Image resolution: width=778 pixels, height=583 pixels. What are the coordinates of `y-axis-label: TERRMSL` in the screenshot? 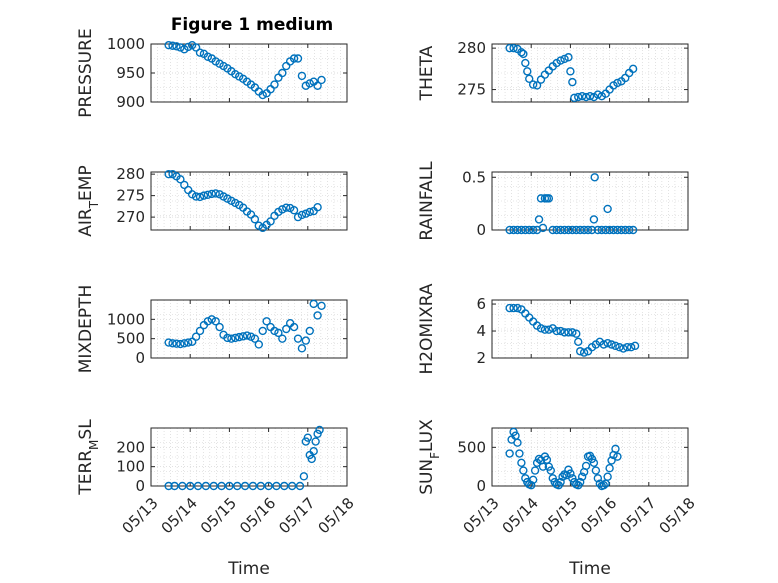 It's located at (88, 457).